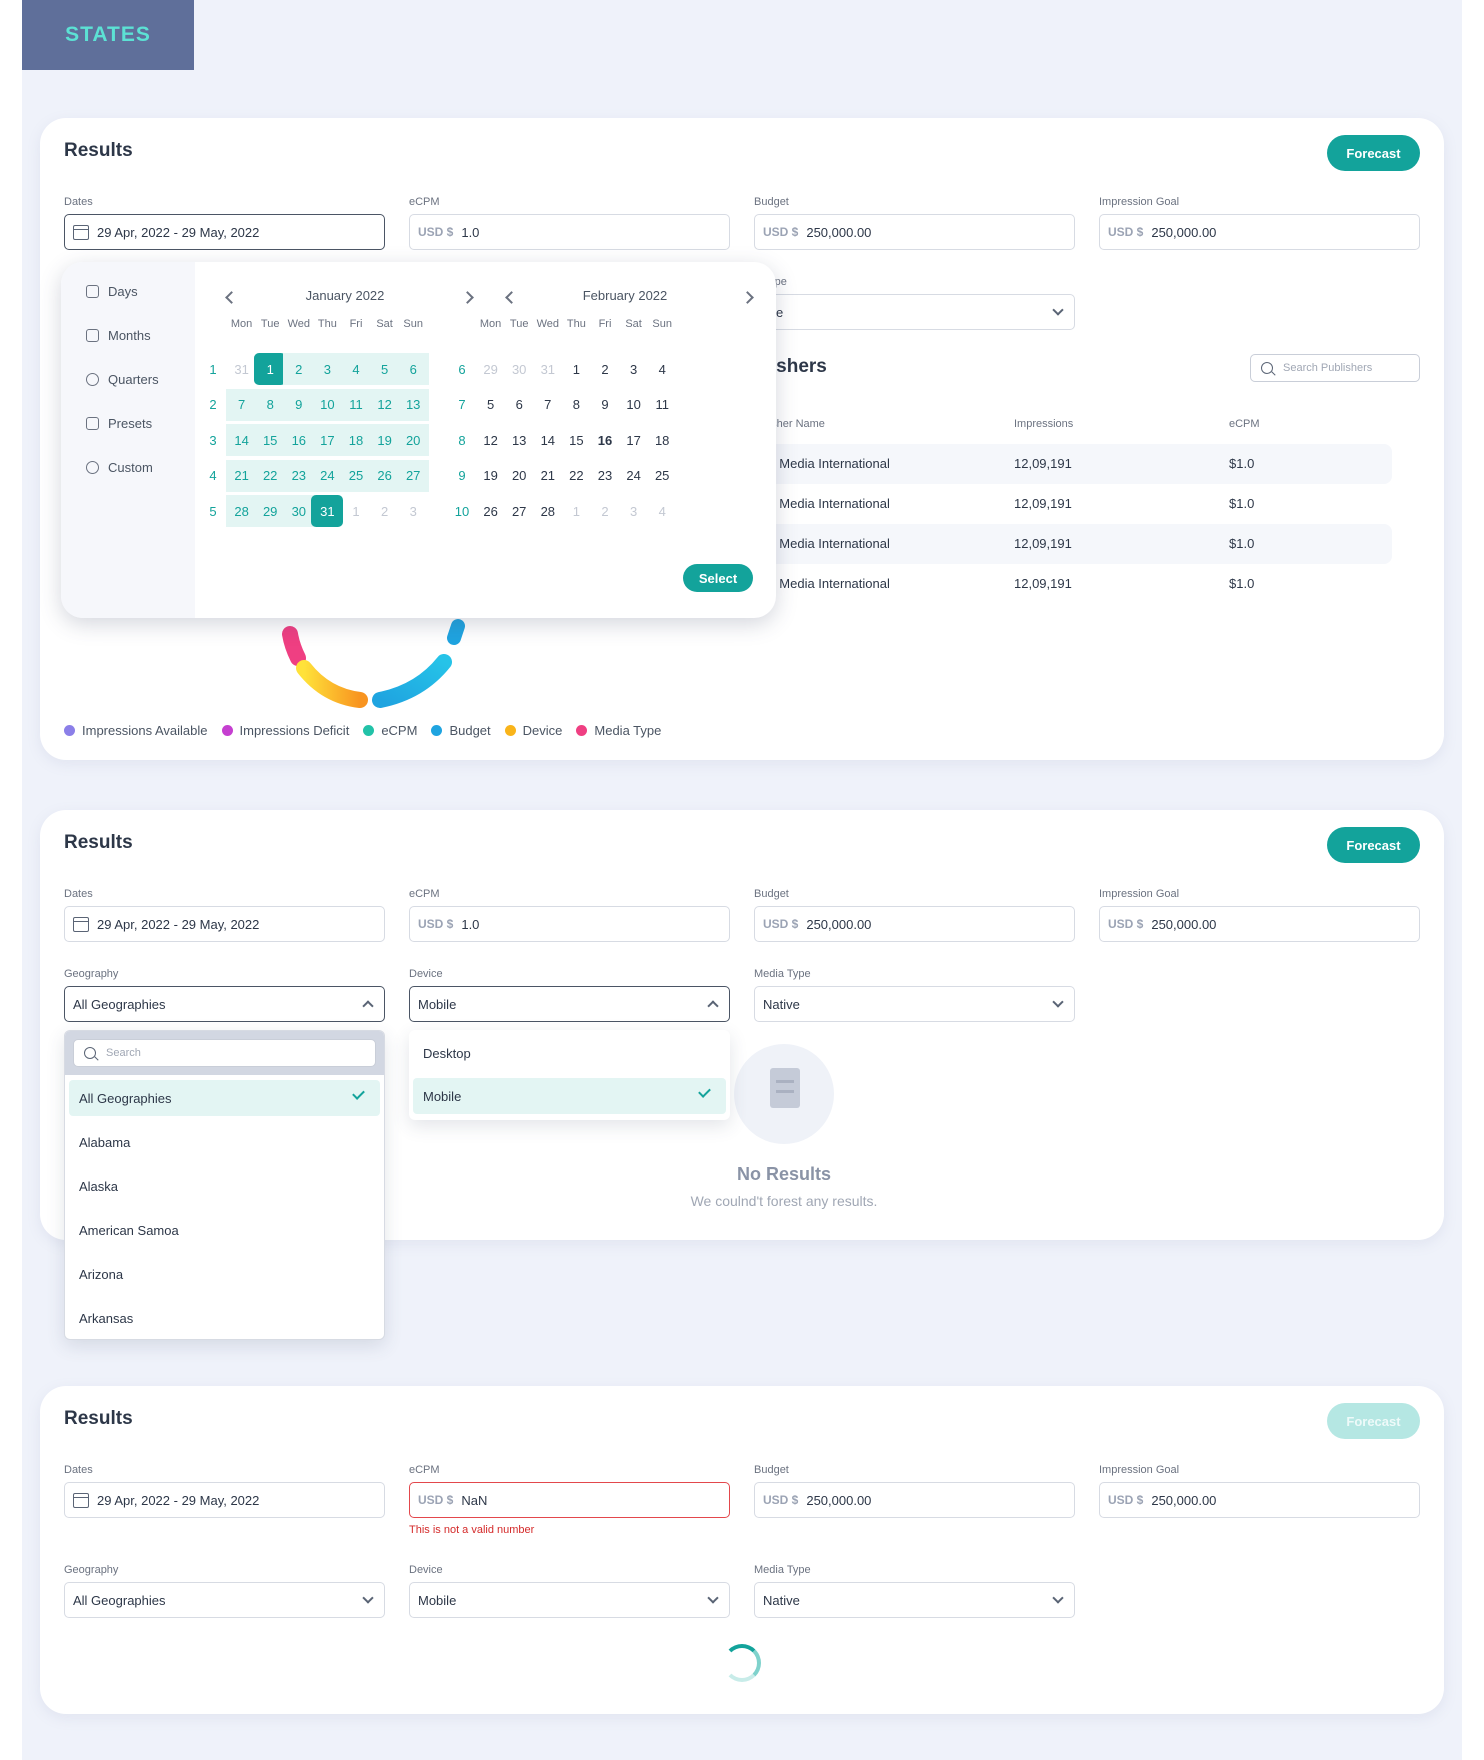 The height and width of the screenshot is (1760, 1484). Describe the element at coordinates (224, 1098) in the screenshot. I see `geo-option: All Geographies` at that location.